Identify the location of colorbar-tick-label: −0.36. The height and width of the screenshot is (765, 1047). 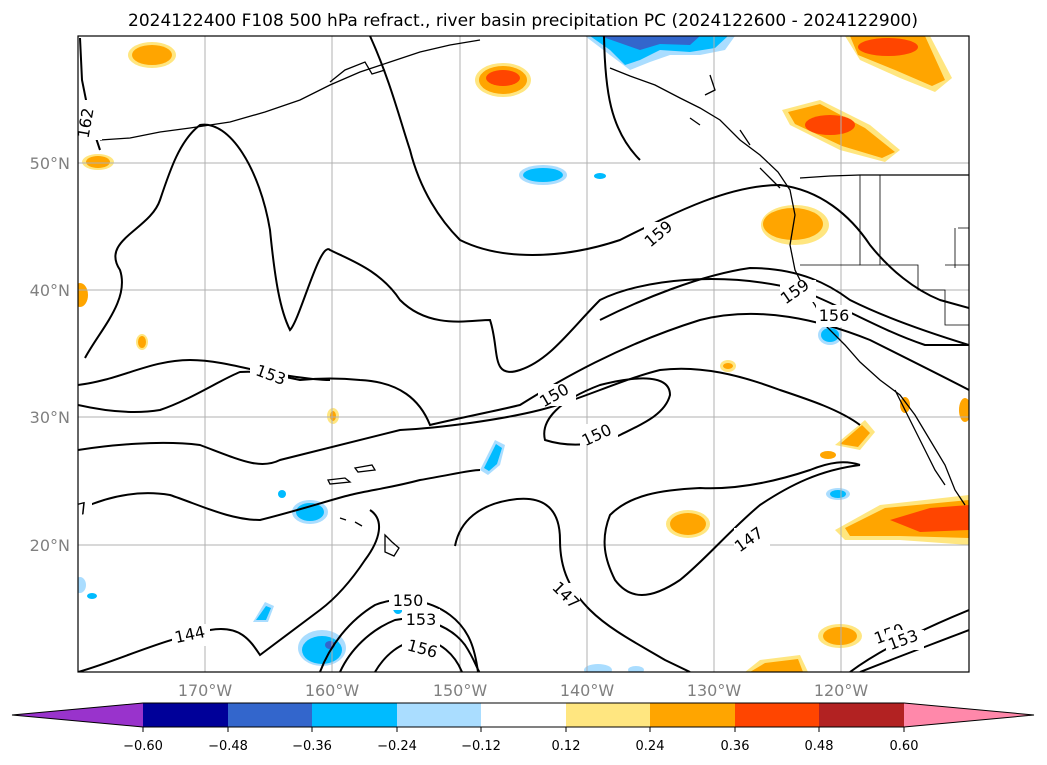
(312, 746).